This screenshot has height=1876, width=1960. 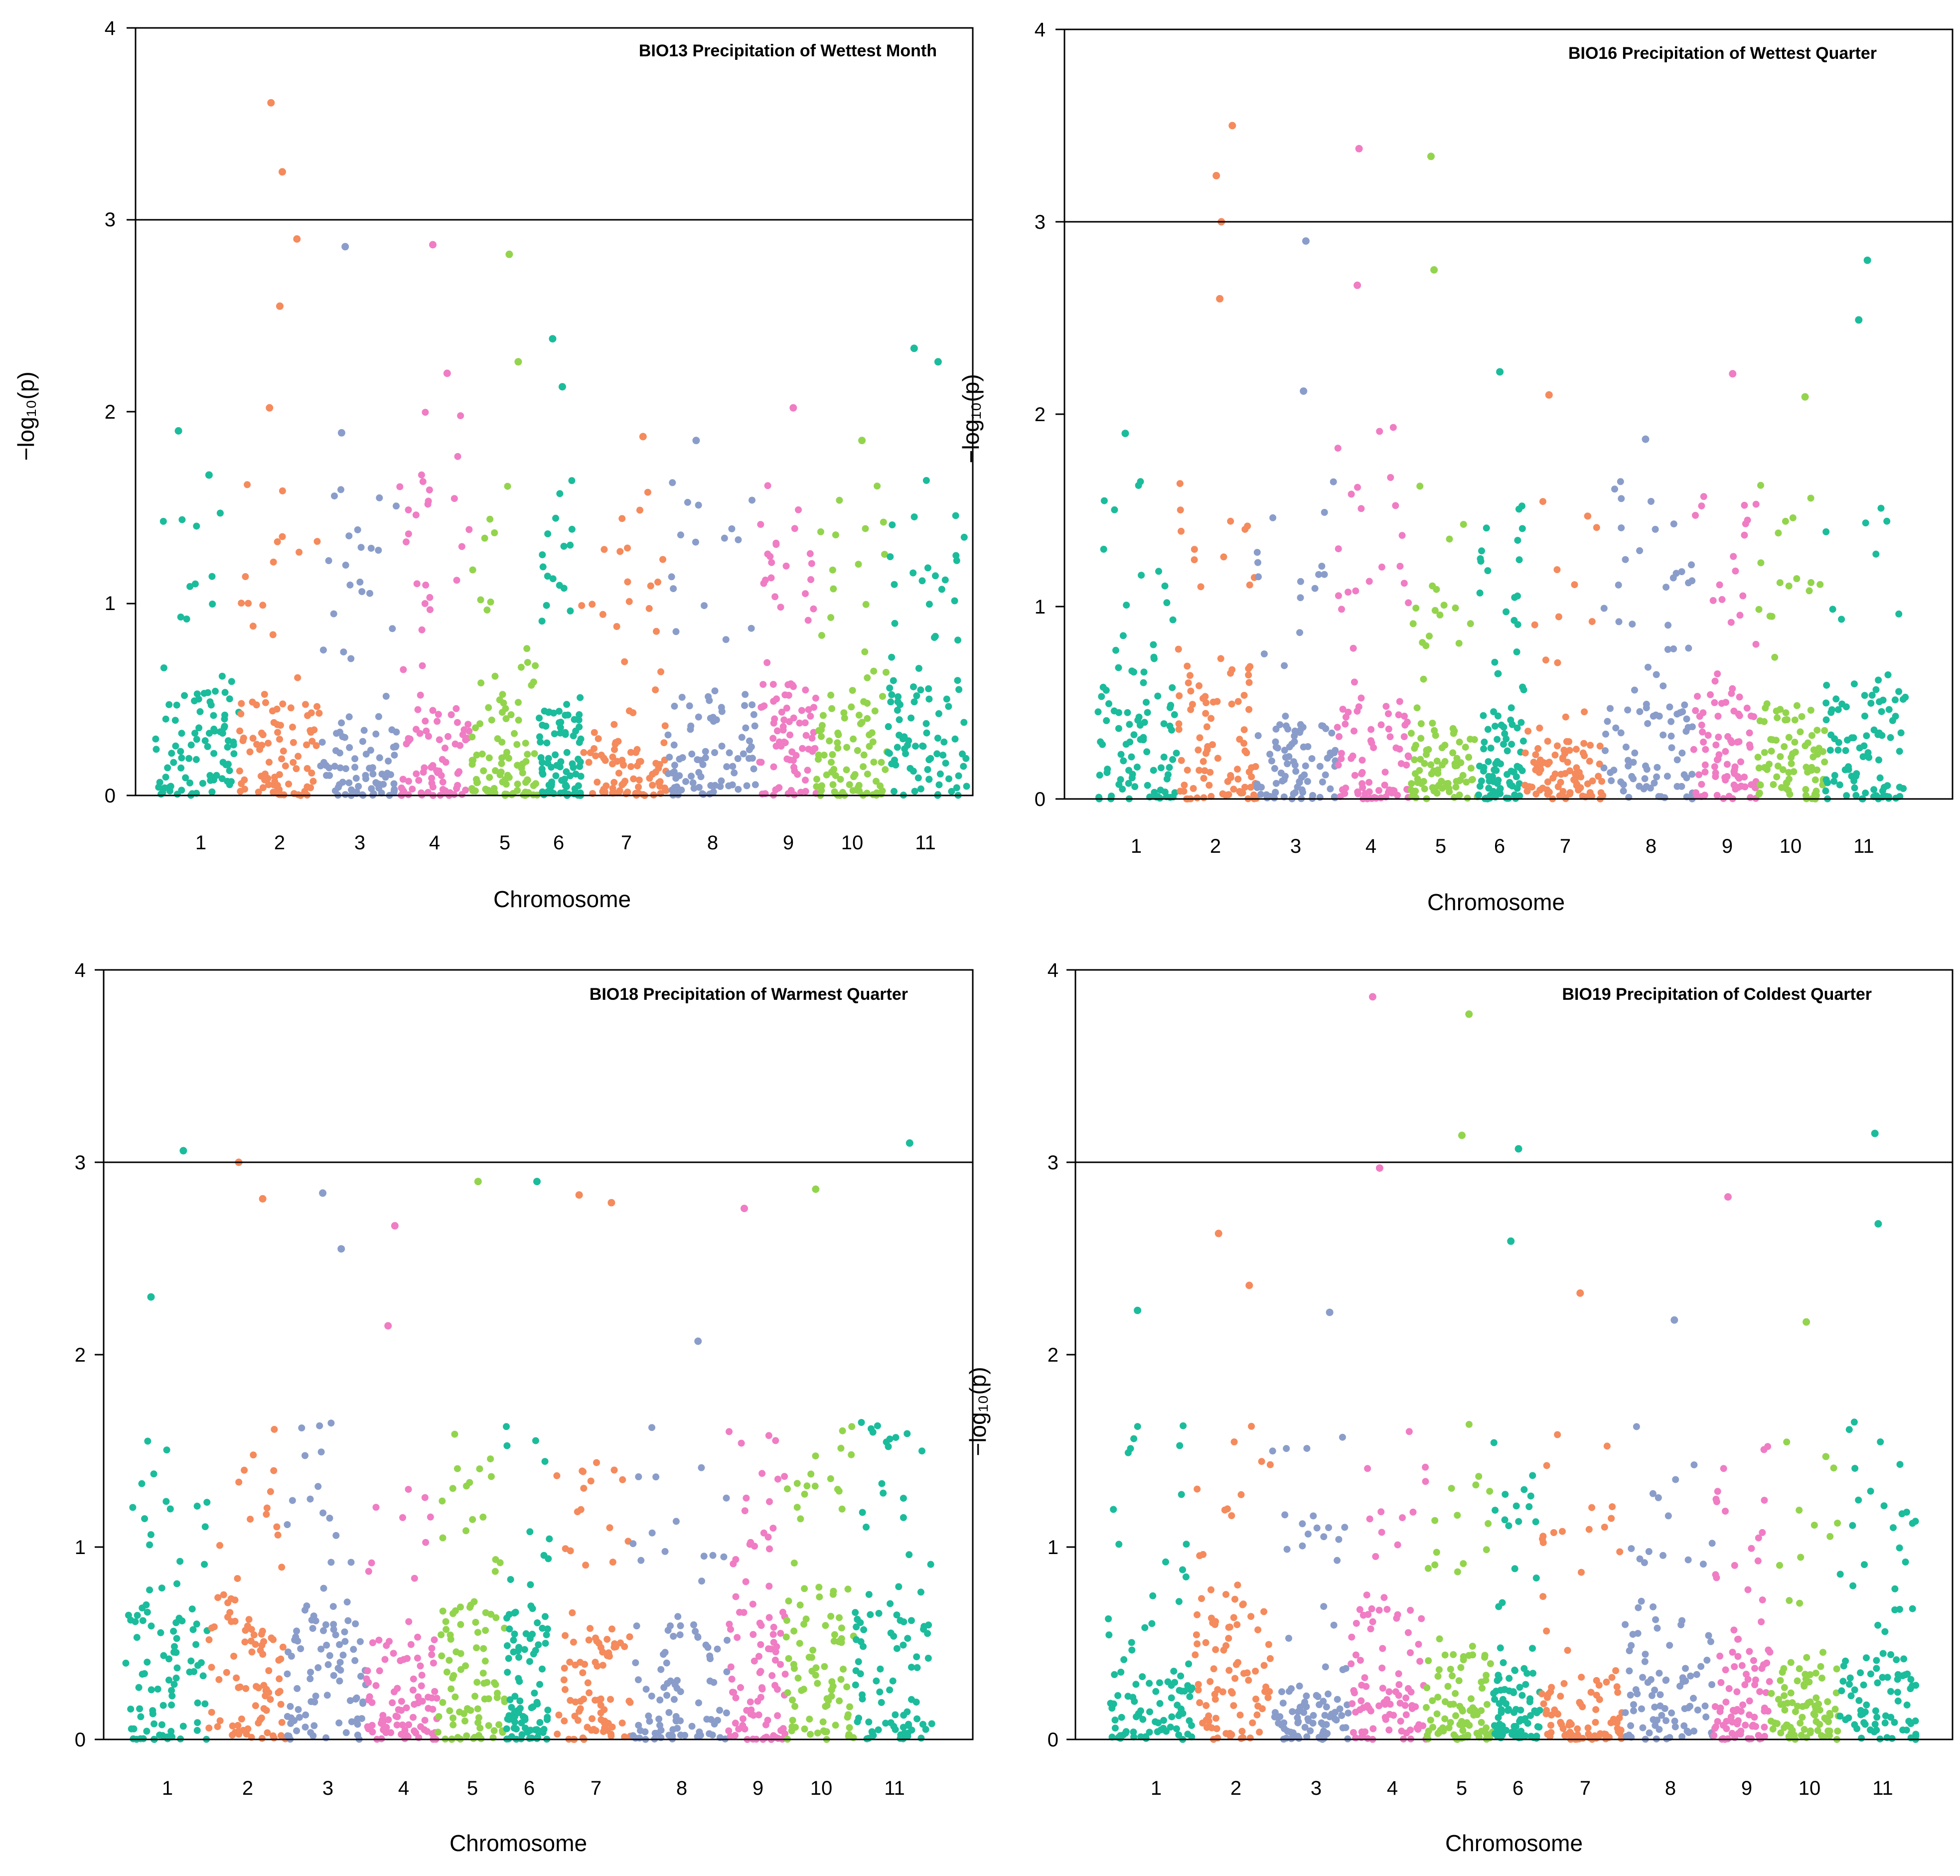 I want to click on x-tick-label: 1, so click(x=200, y=843).